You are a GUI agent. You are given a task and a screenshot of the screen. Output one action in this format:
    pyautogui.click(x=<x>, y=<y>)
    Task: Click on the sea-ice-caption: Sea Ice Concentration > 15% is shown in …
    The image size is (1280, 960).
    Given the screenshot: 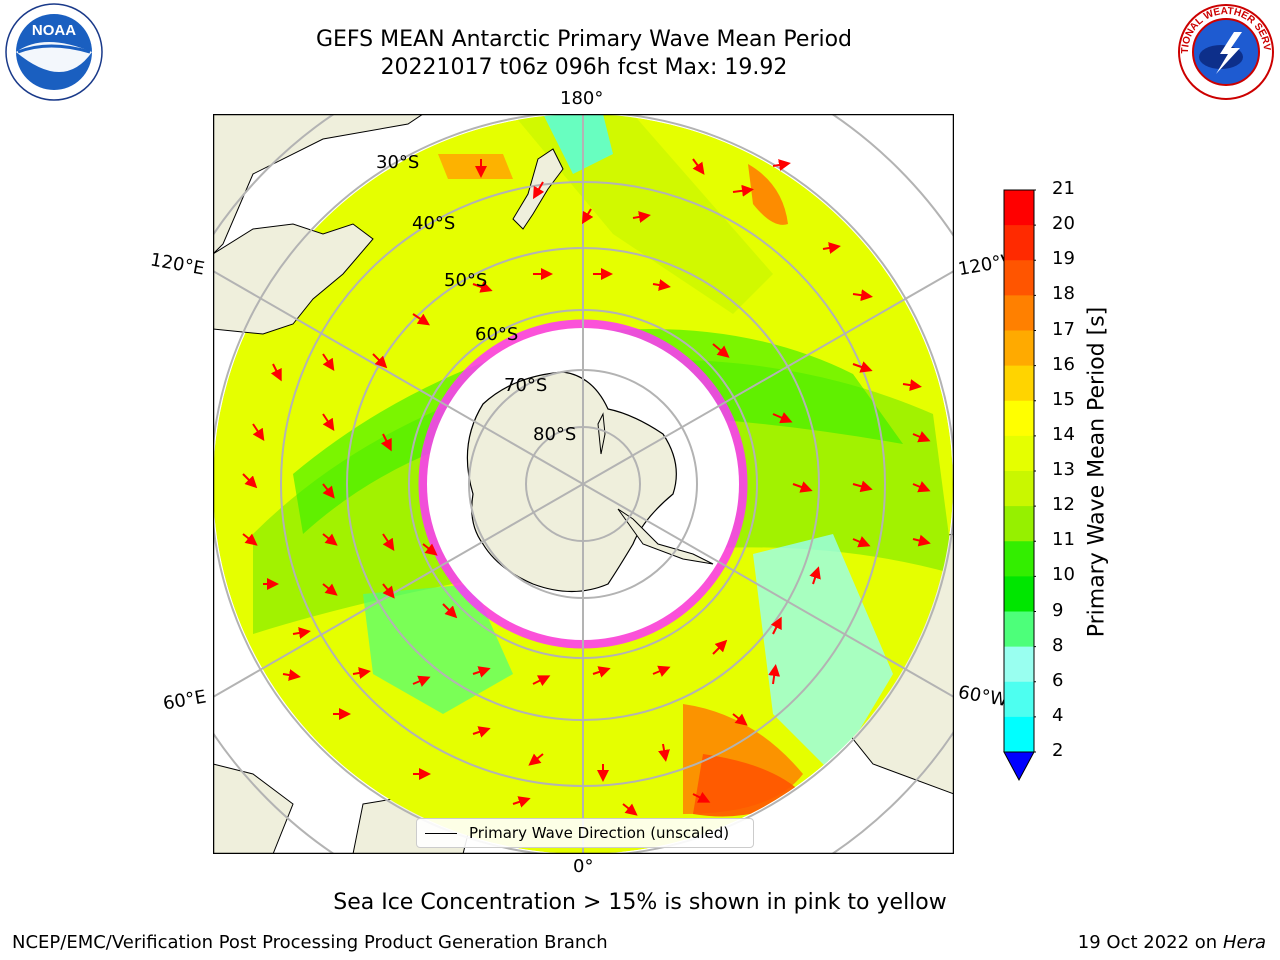 What is the action you would take?
    pyautogui.click(x=640, y=902)
    